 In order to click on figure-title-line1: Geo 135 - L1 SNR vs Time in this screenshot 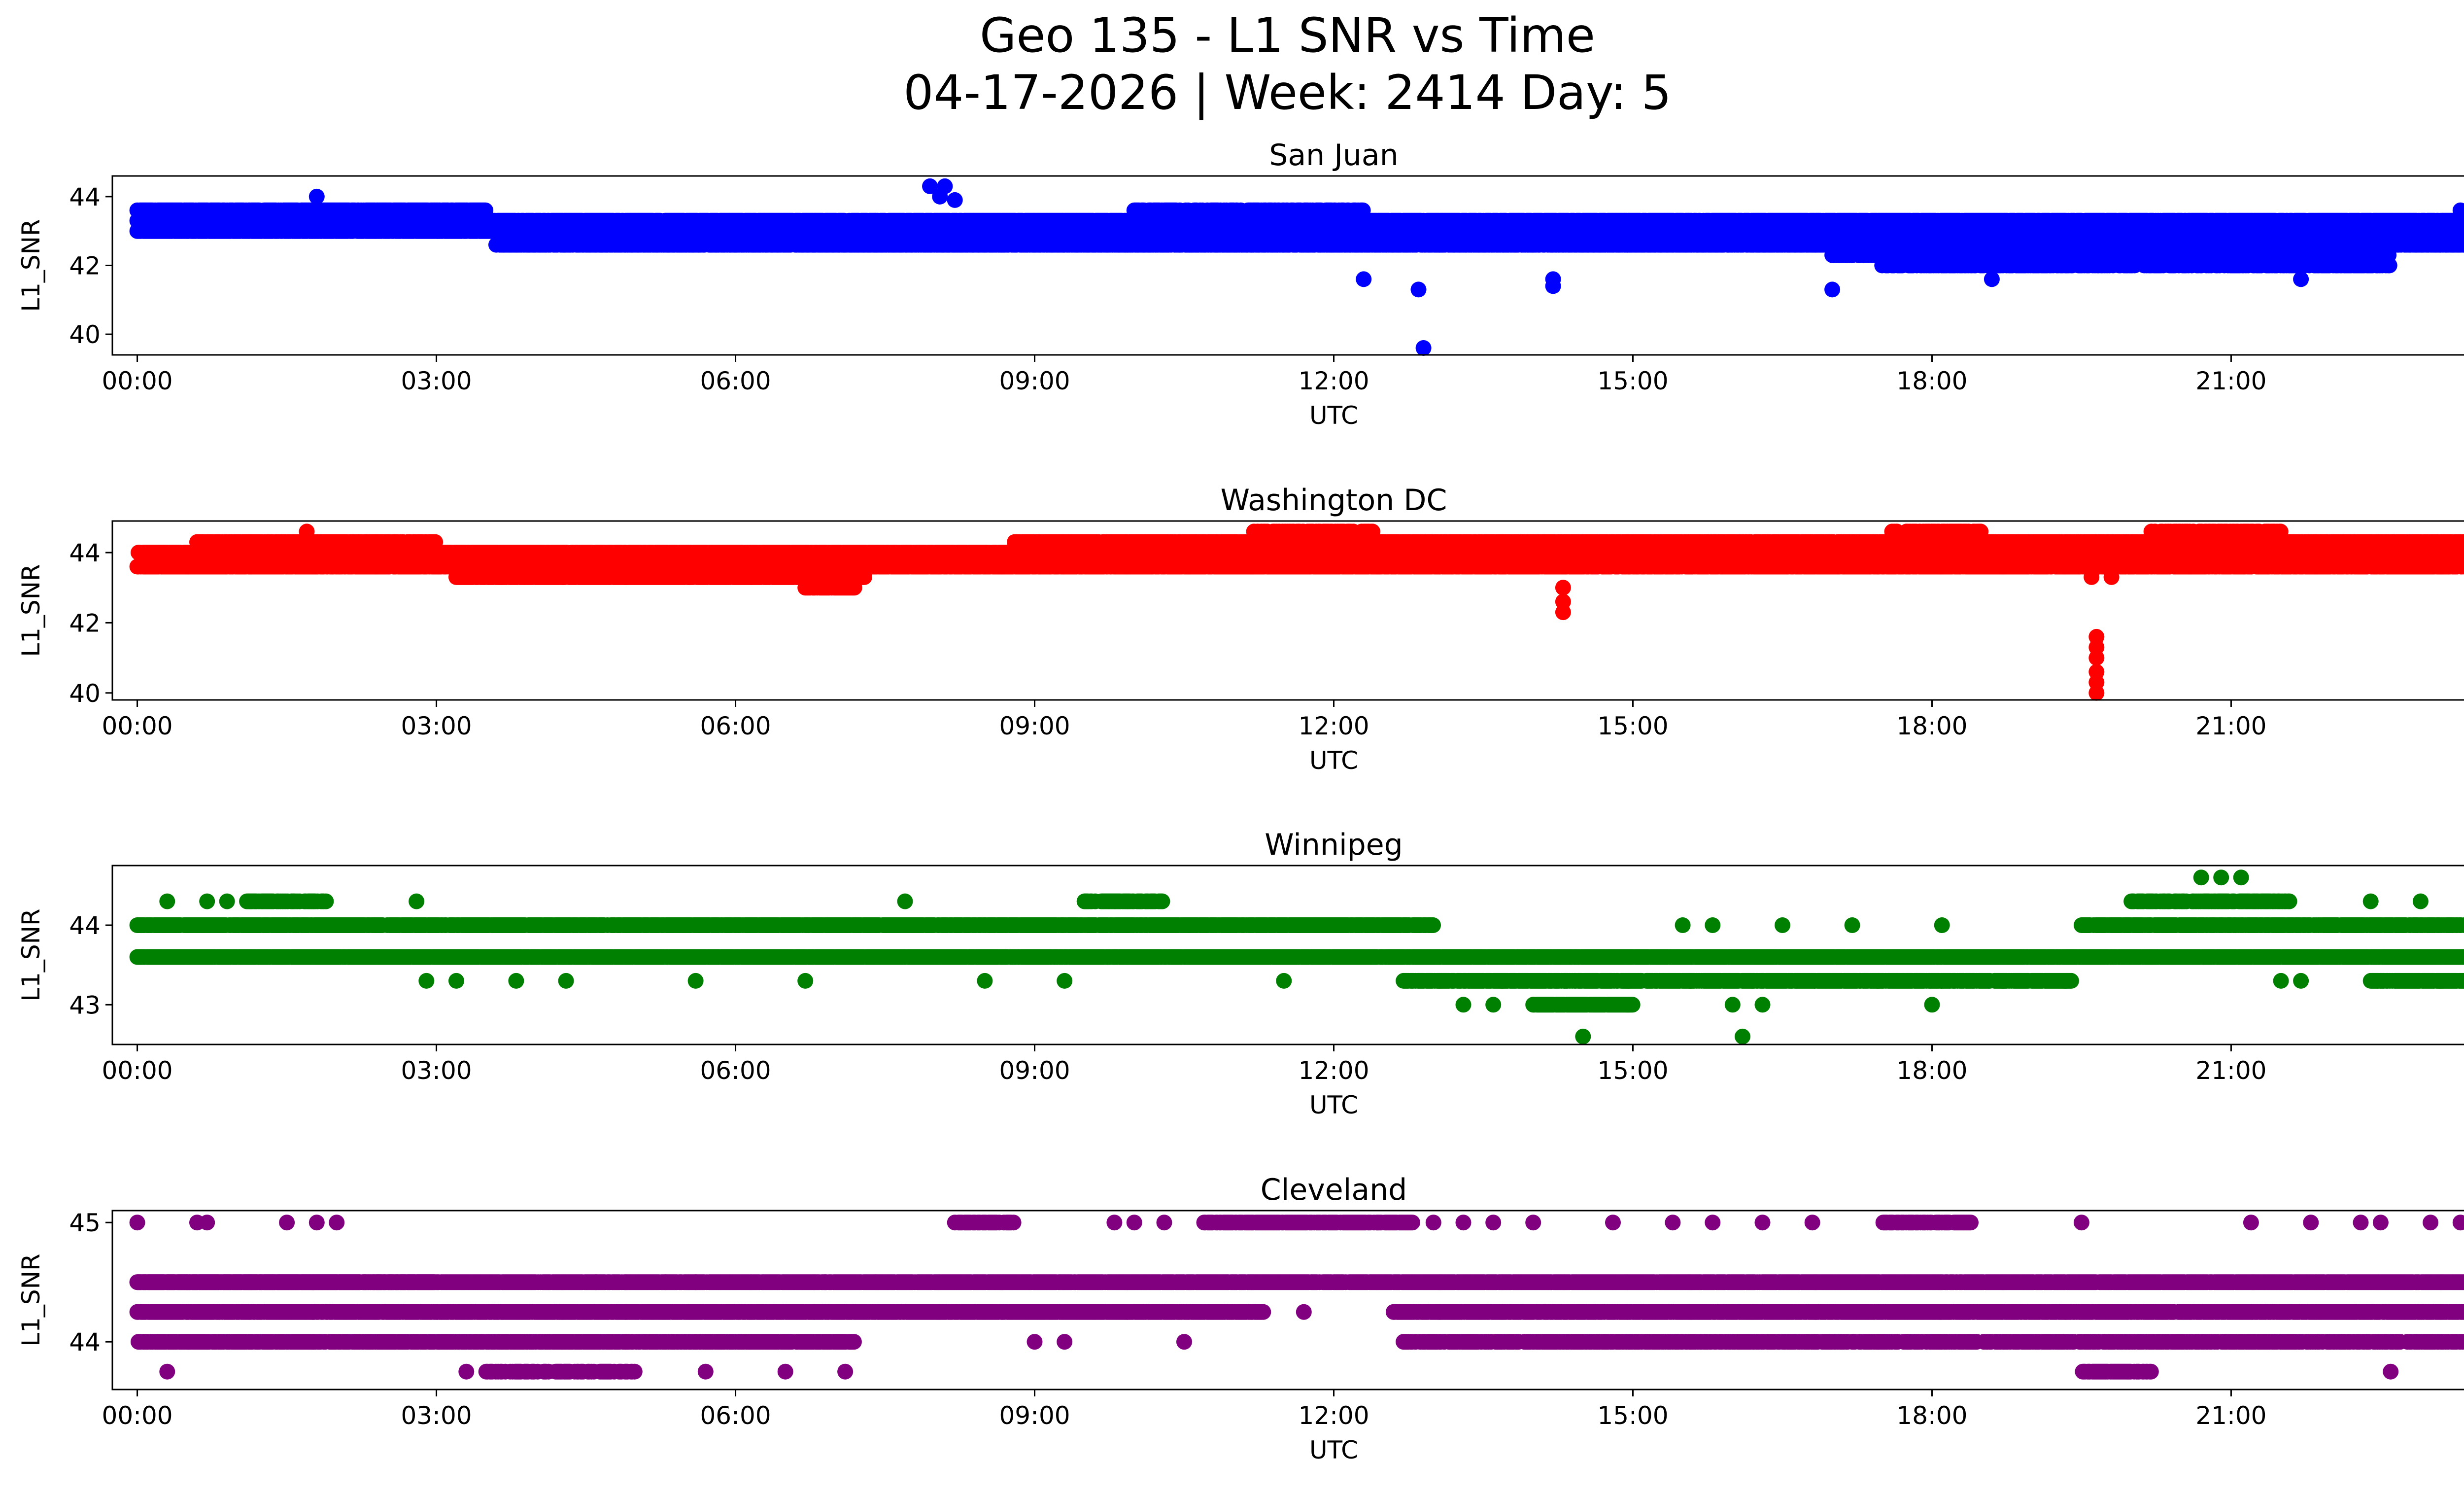, I will do `click(1232, 35)`.